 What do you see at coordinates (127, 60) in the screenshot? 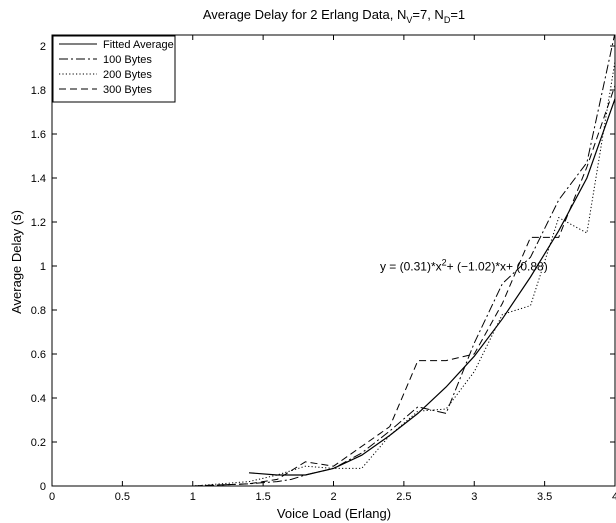
I see `legend-label: 100 Bytes` at bounding box center [127, 60].